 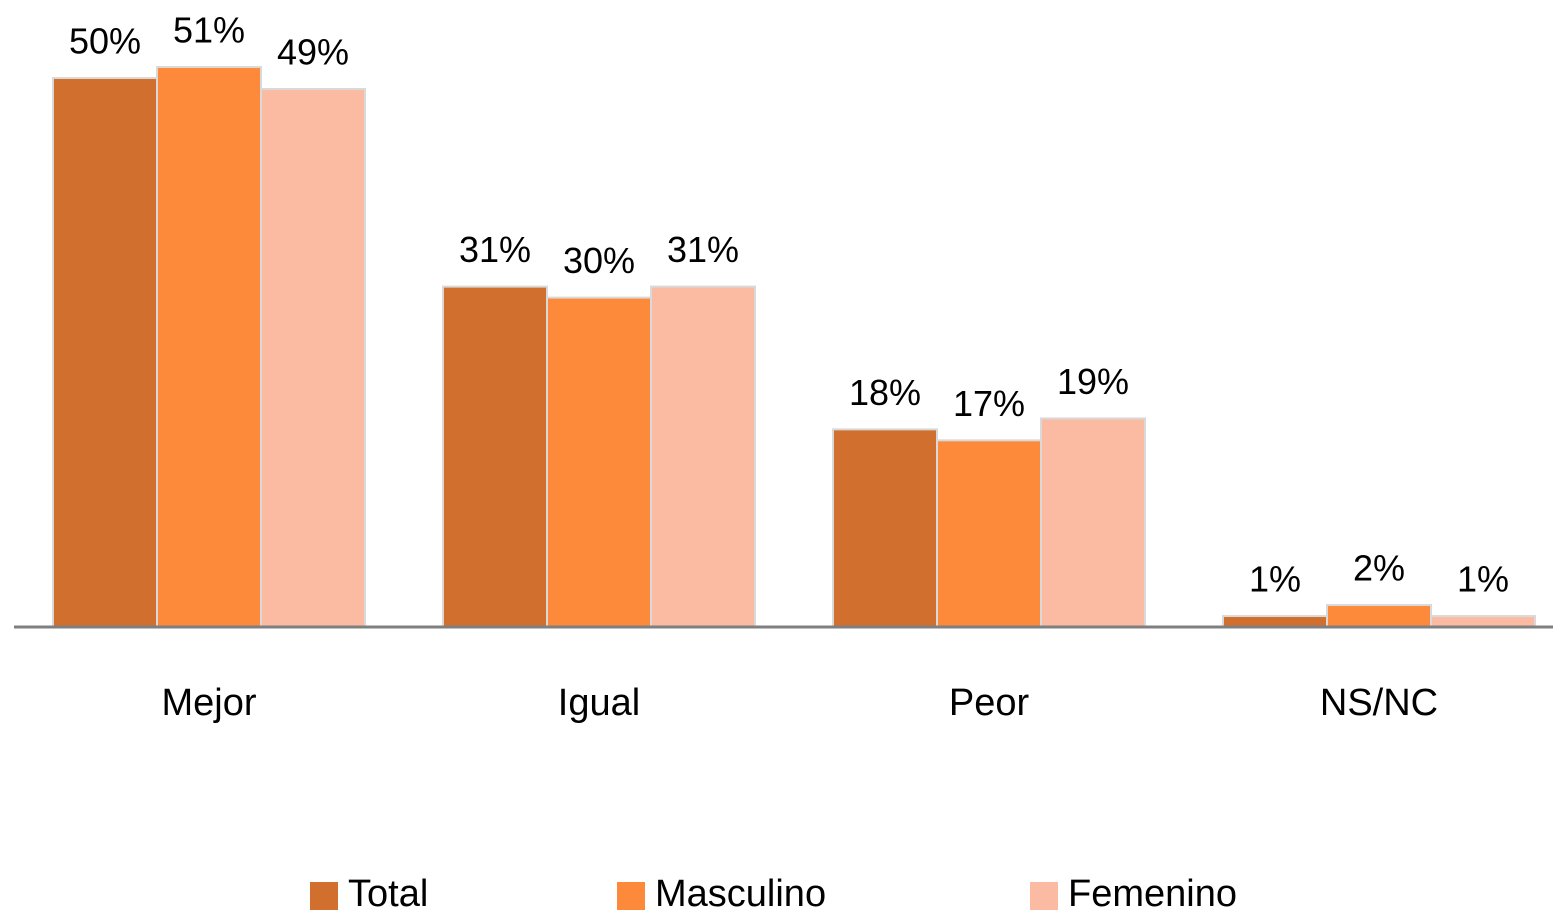 What do you see at coordinates (989, 703) in the screenshot?
I see `category-label: Peor` at bounding box center [989, 703].